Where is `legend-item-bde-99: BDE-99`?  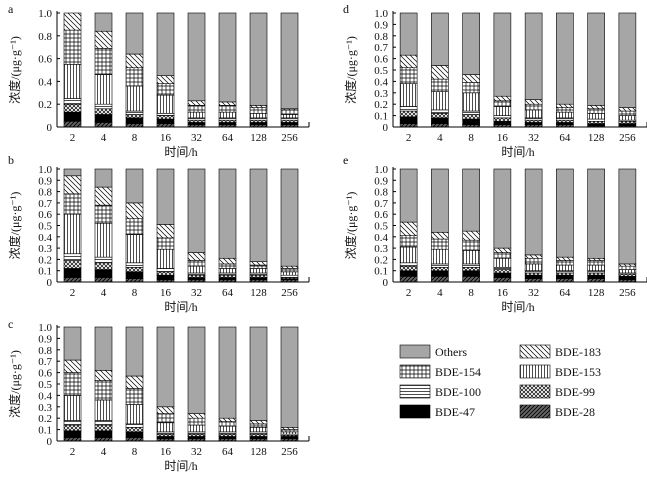
legend-item-bde-99: BDE-99 is located at coordinates (557, 391).